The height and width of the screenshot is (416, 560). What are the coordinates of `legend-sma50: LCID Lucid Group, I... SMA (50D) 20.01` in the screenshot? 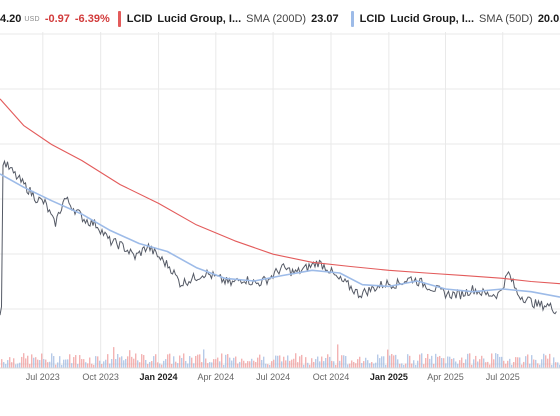 It's located at (449, 19).